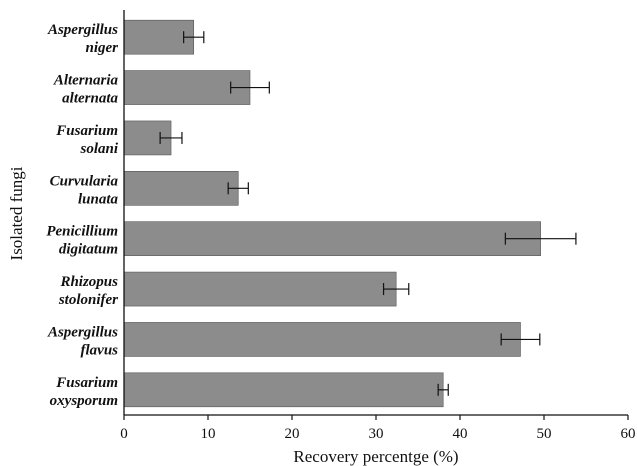 The width and height of the screenshot is (637, 466). What do you see at coordinates (208, 434) in the screenshot?
I see `x-tick-label: 10` at bounding box center [208, 434].